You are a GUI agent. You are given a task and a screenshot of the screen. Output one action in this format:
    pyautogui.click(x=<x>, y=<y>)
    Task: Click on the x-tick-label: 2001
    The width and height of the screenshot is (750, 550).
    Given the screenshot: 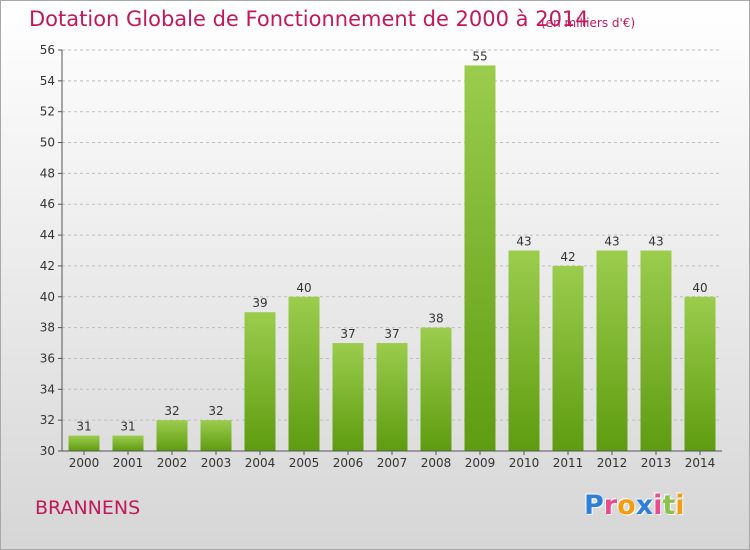 What is the action you would take?
    pyautogui.click(x=128, y=463)
    